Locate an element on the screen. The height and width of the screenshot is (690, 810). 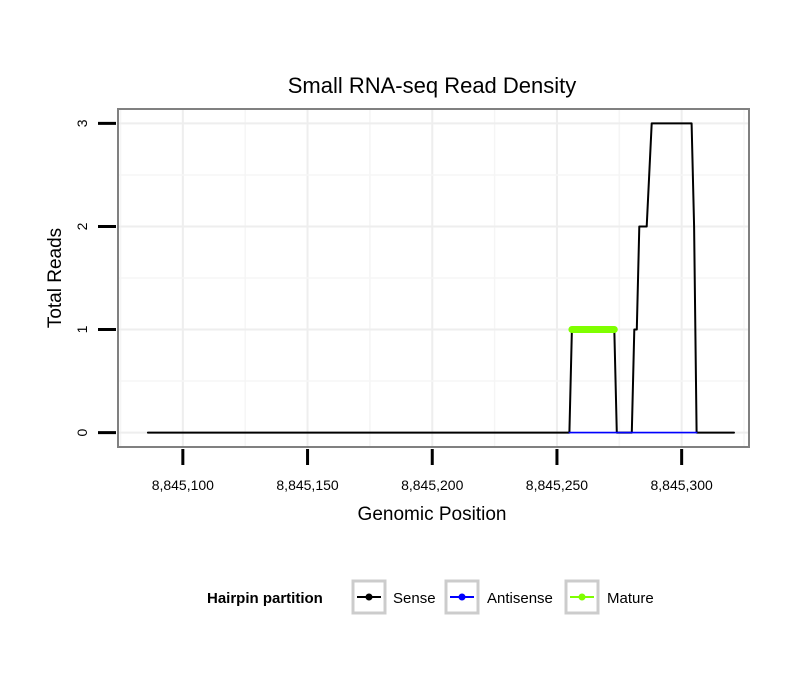
legend-label-antisense: Antisense is located at coordinates (520, 598).